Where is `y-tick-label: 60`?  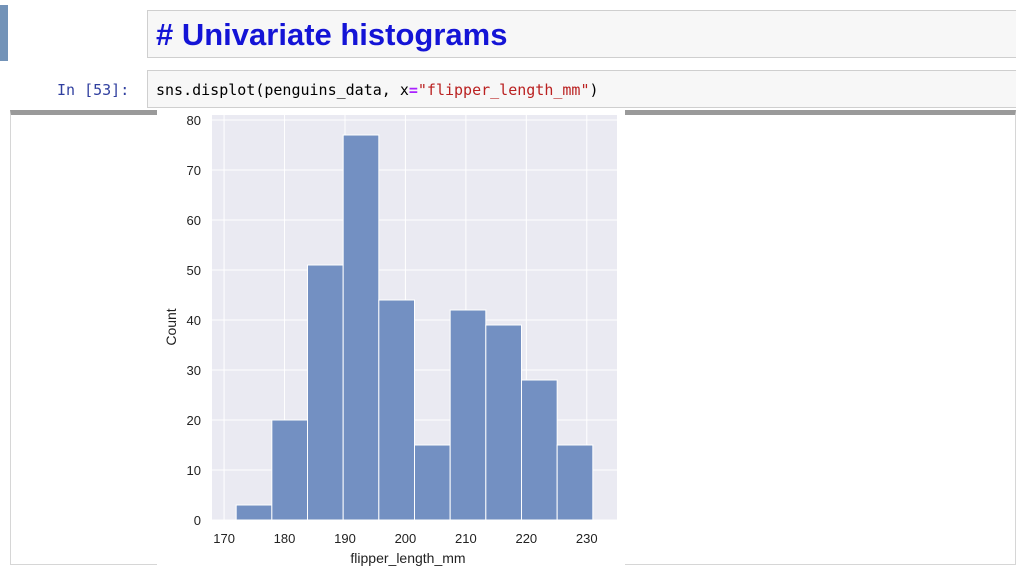 y-tick-label: 60 is located at coordinates (194, 220).